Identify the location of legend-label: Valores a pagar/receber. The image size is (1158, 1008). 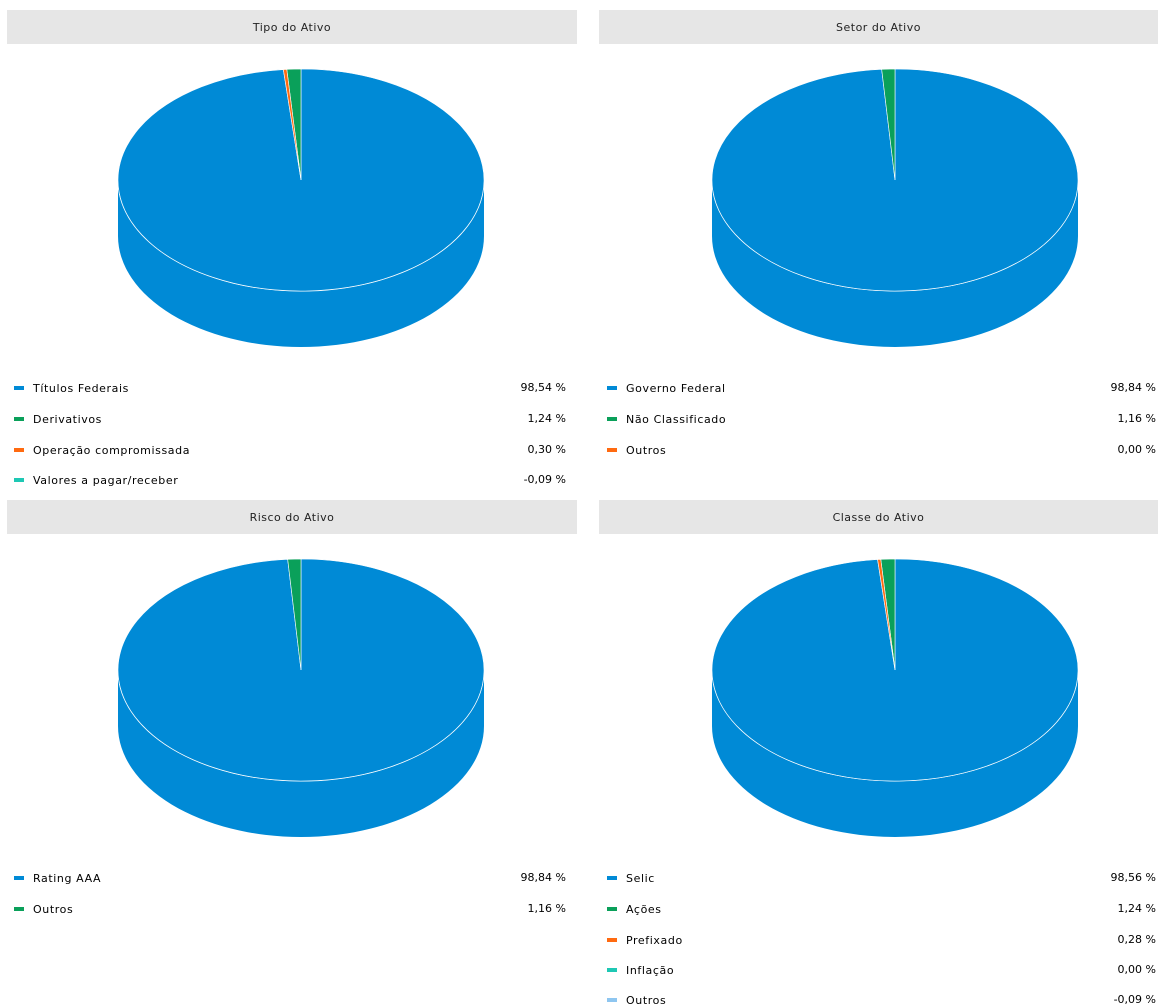
(106, 480).